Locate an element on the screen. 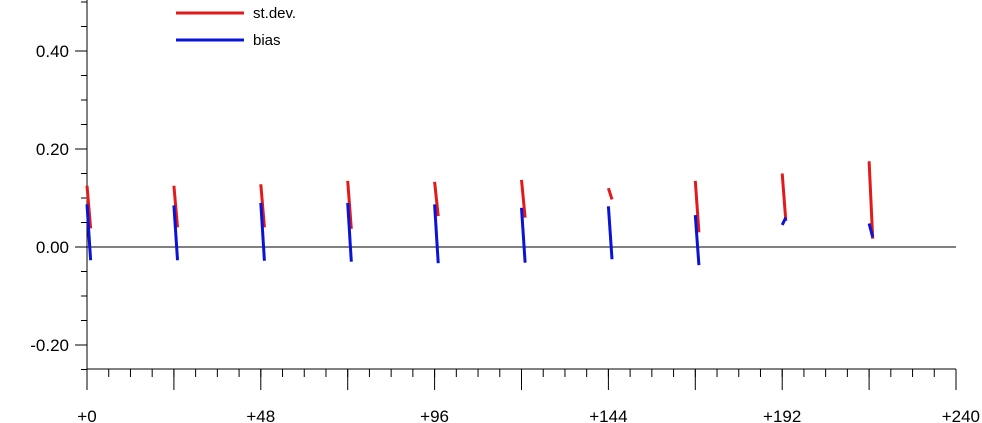 This screenshot has height=423, width=982. x-tick-label: +48 is located at coordinates (260, 415).